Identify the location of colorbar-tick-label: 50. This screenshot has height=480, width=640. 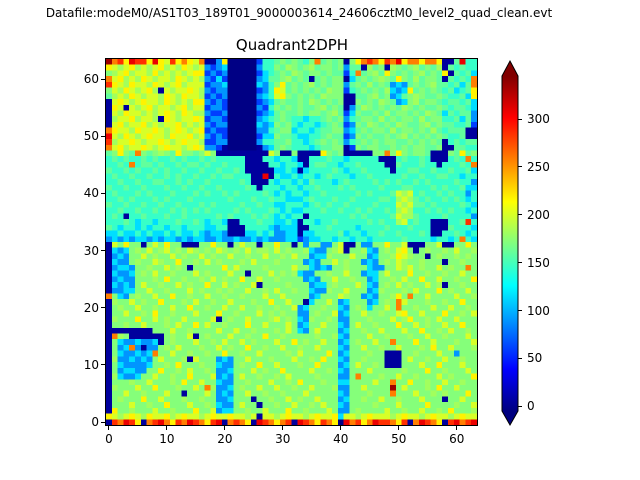
(535, 358).